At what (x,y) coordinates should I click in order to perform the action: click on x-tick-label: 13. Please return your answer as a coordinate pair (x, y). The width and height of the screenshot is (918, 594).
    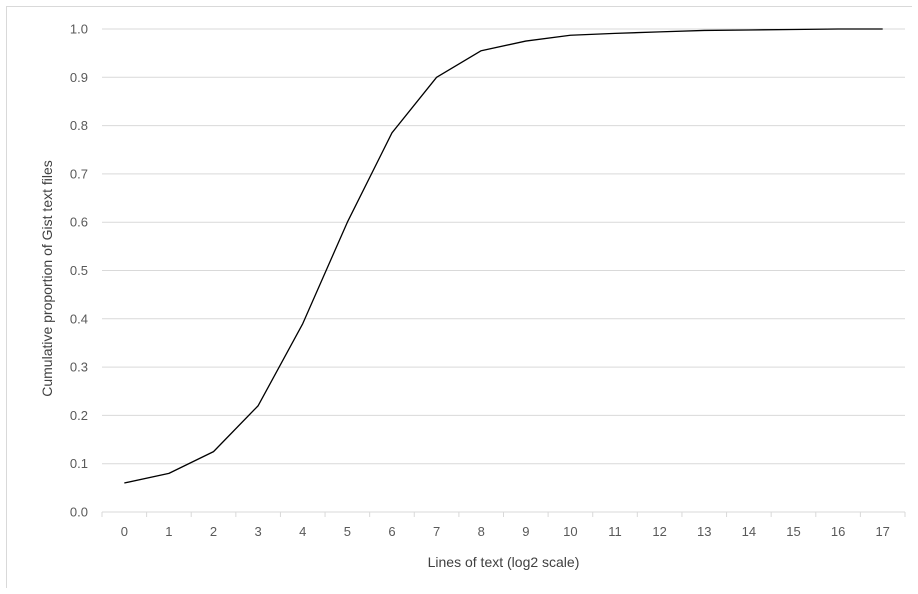
    Looking at the image, I should click on (704, 531).